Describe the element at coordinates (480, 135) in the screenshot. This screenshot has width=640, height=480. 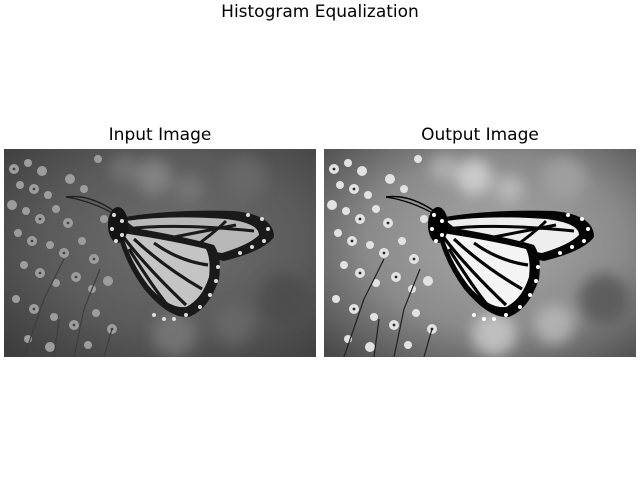
I see `output-image-title: Output Image` at that location.